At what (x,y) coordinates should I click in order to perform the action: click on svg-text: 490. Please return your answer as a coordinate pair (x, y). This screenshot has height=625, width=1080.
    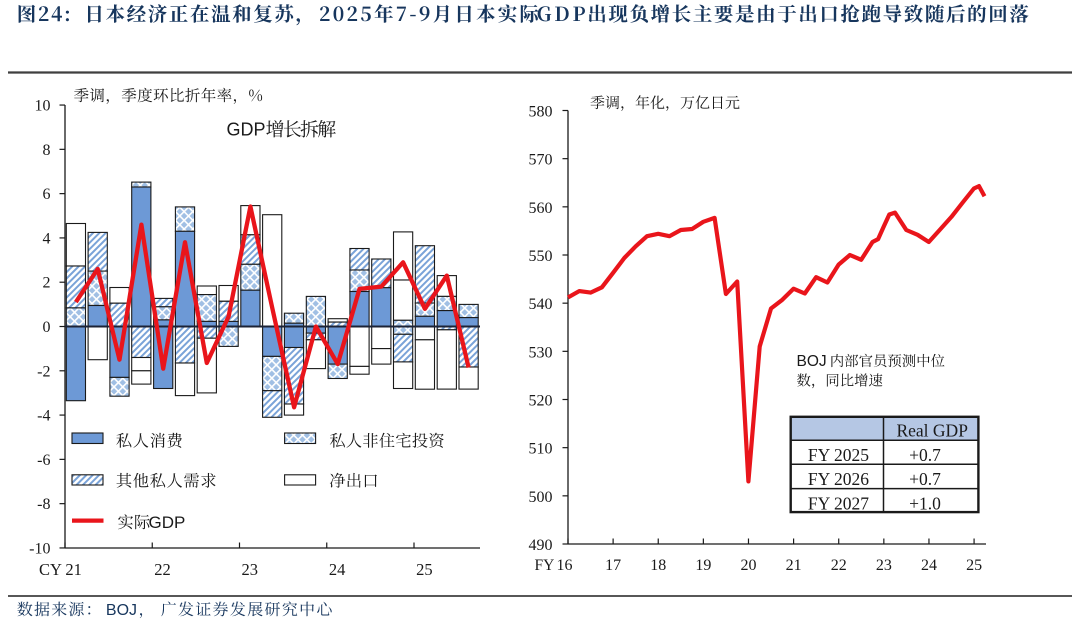
    Looking at the image, I should click on (541, 545).